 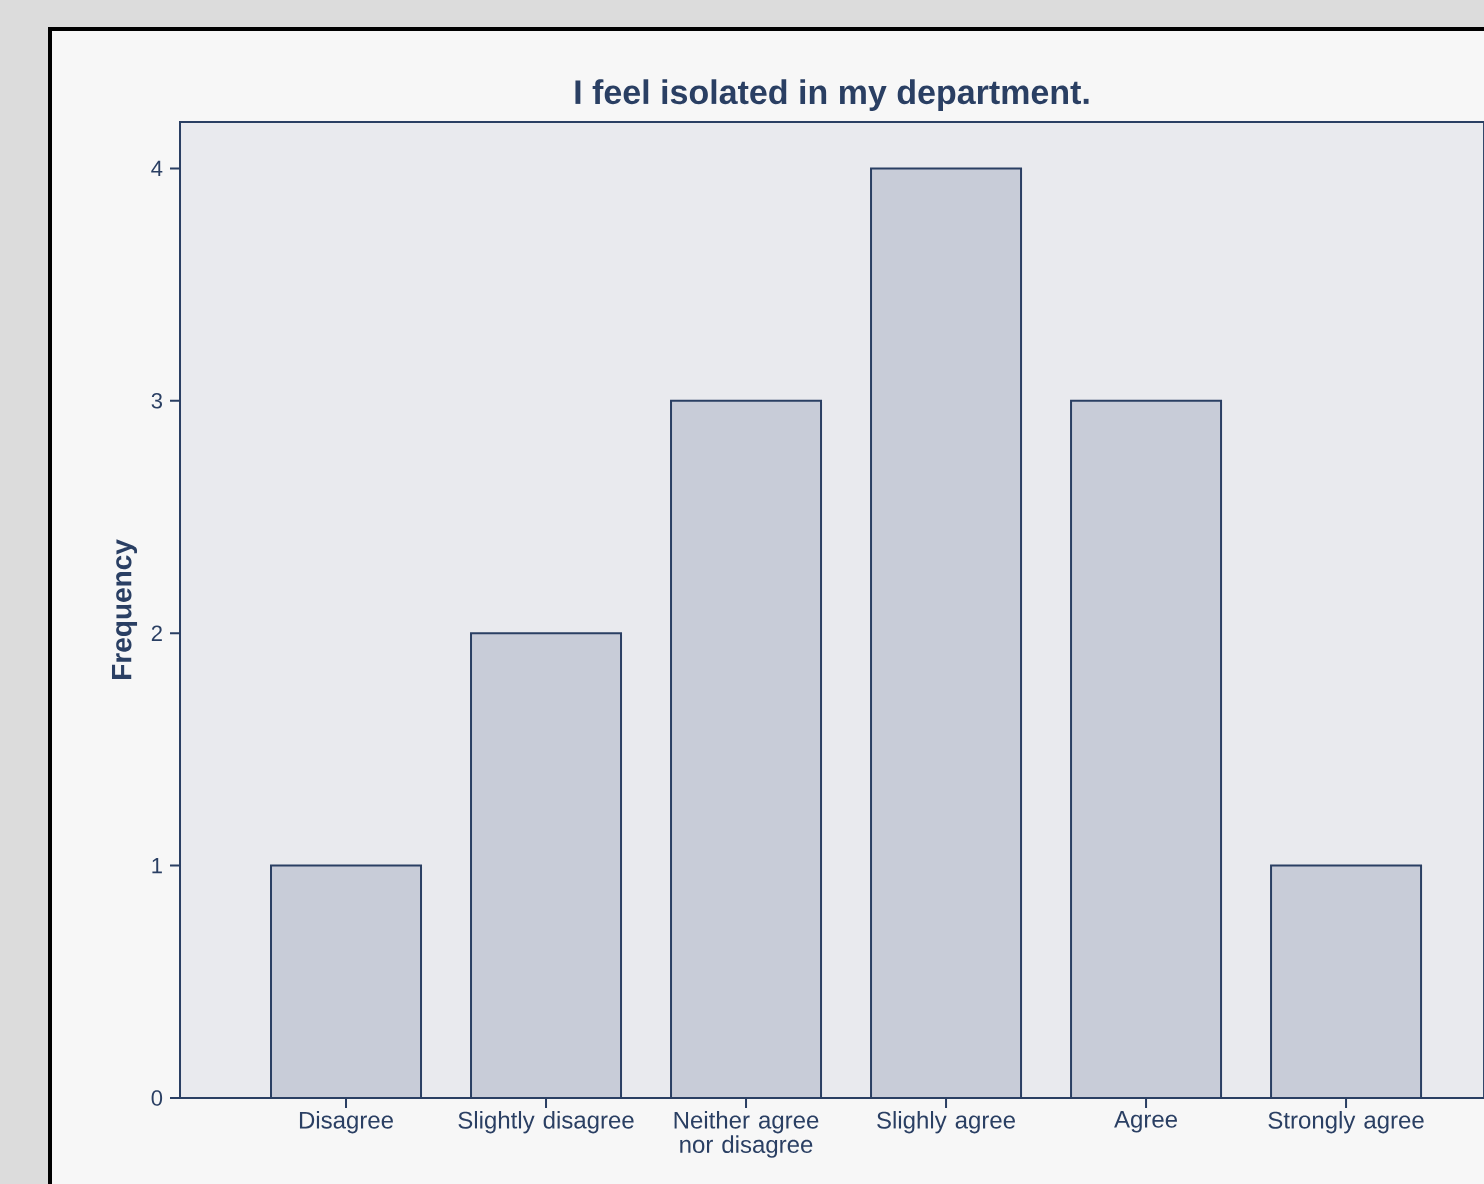 I want to click on x-tick-label: Strongly agree, so click(x=1346, y=1122).